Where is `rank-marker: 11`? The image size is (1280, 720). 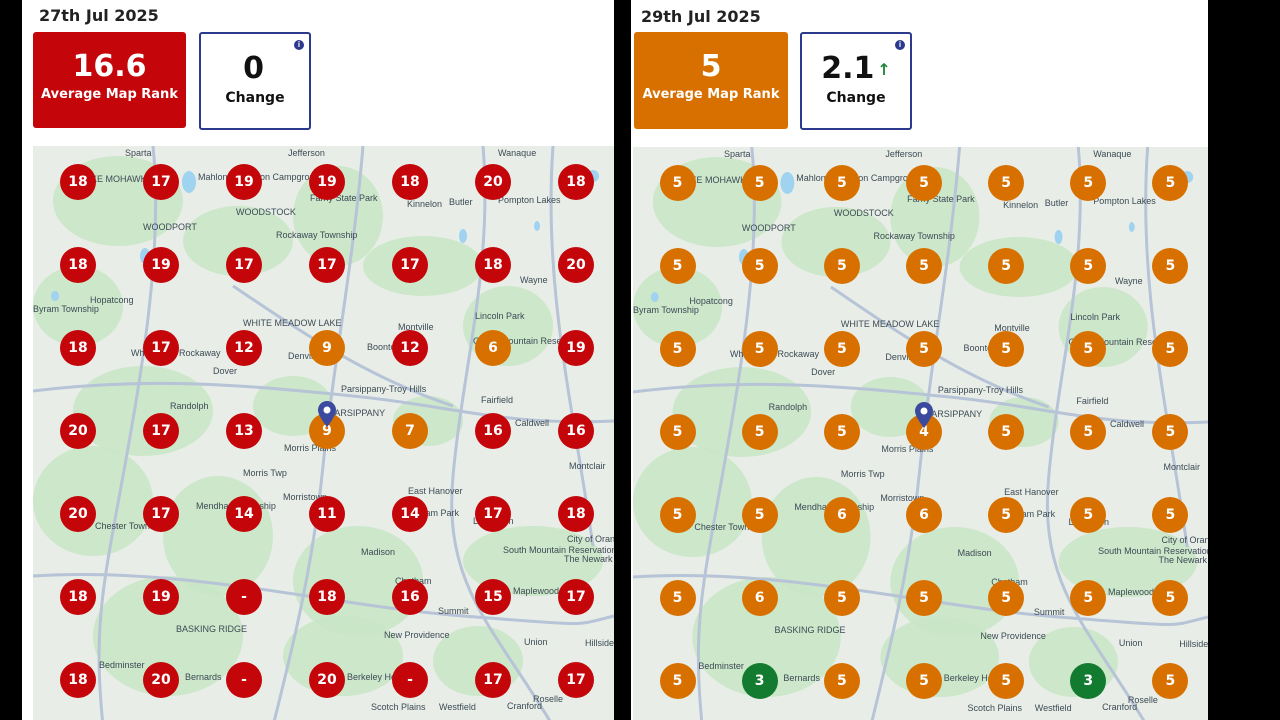
rank-marker: 11 is located at coordinates (327, 514).